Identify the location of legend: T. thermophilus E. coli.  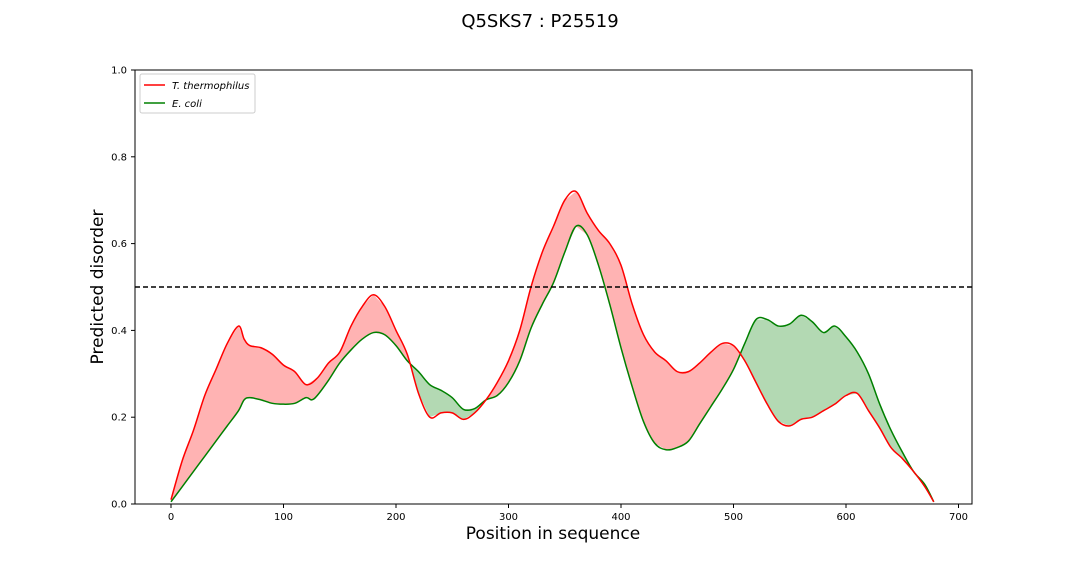
(197, 93).